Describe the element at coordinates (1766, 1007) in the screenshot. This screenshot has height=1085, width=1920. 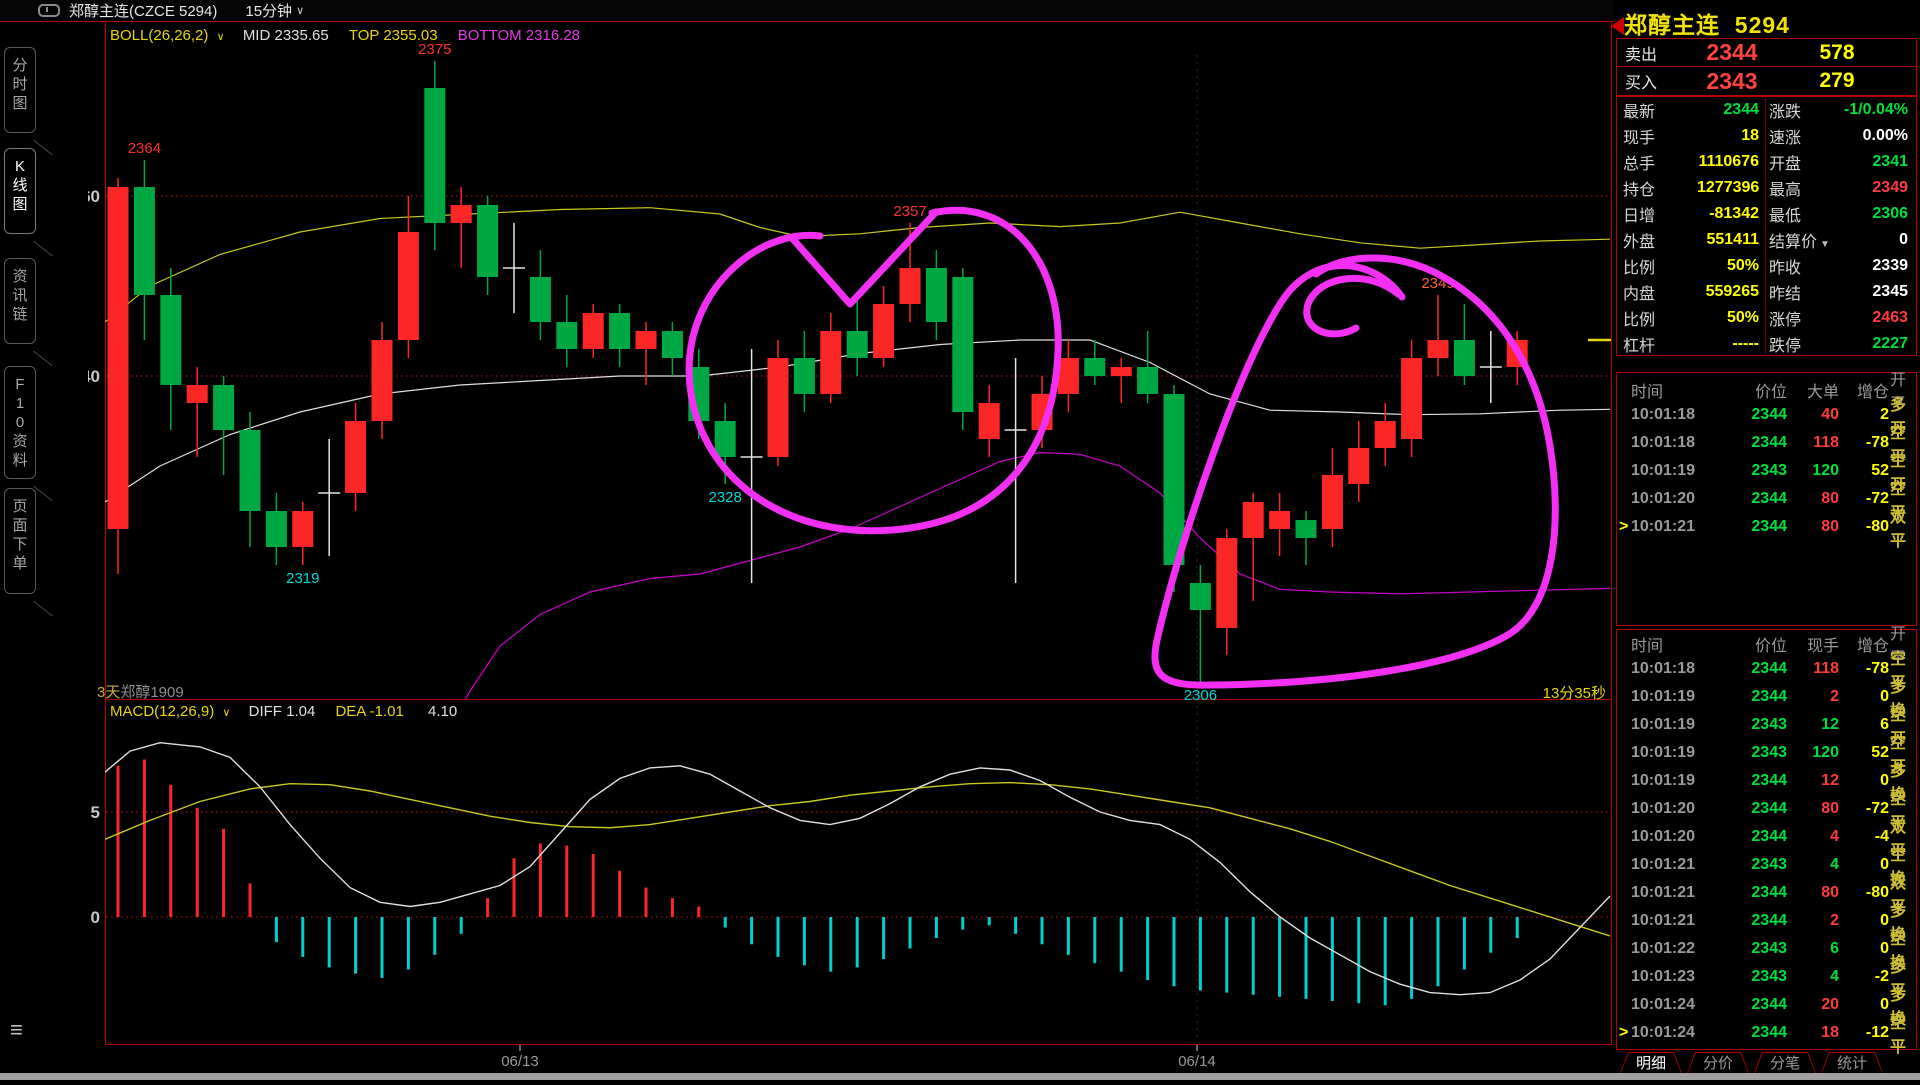
I see `table-row: 10:01:24 2344 20 0 多换` at that location.